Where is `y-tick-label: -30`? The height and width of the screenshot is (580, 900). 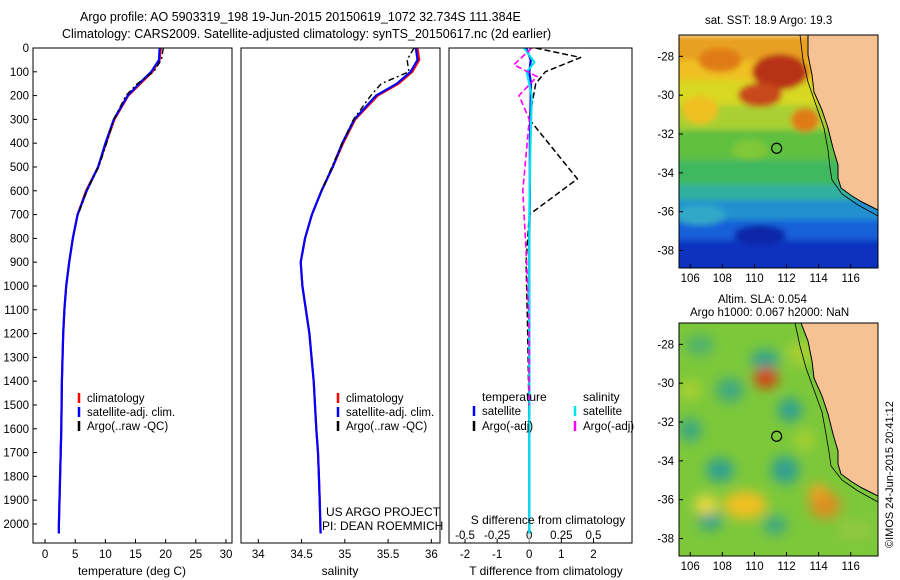 y-tick-label: -30 is located at coordinates (665, 96).